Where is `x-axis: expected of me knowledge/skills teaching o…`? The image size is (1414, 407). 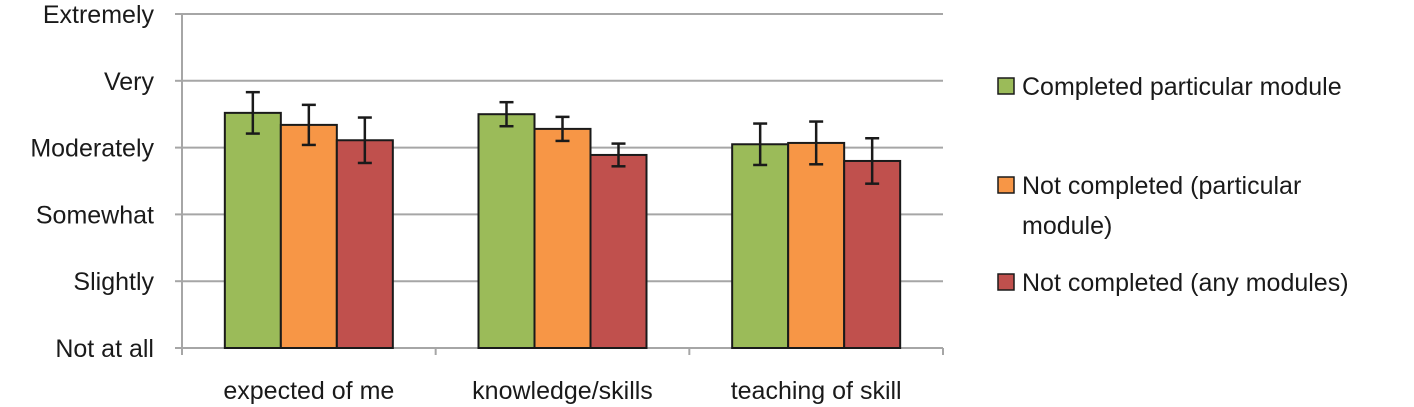
x-axis: expected of me knowledge/skills teaching o… is located at coordinates (562, 376).